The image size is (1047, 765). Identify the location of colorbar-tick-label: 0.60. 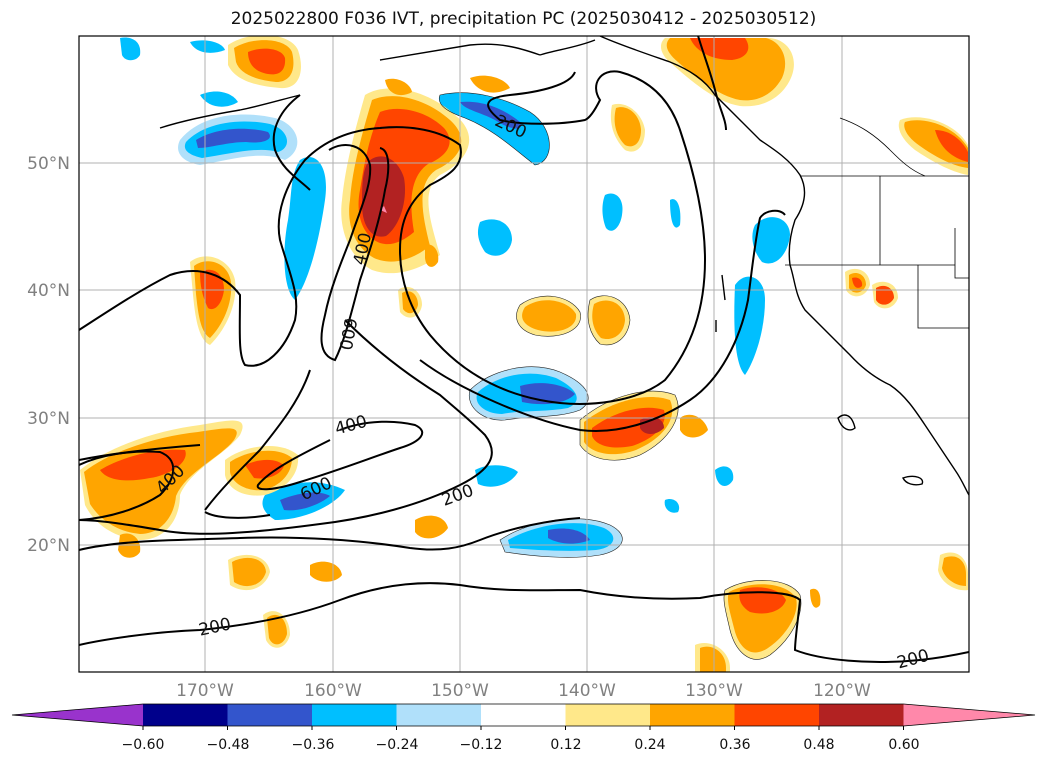
(903, 745).